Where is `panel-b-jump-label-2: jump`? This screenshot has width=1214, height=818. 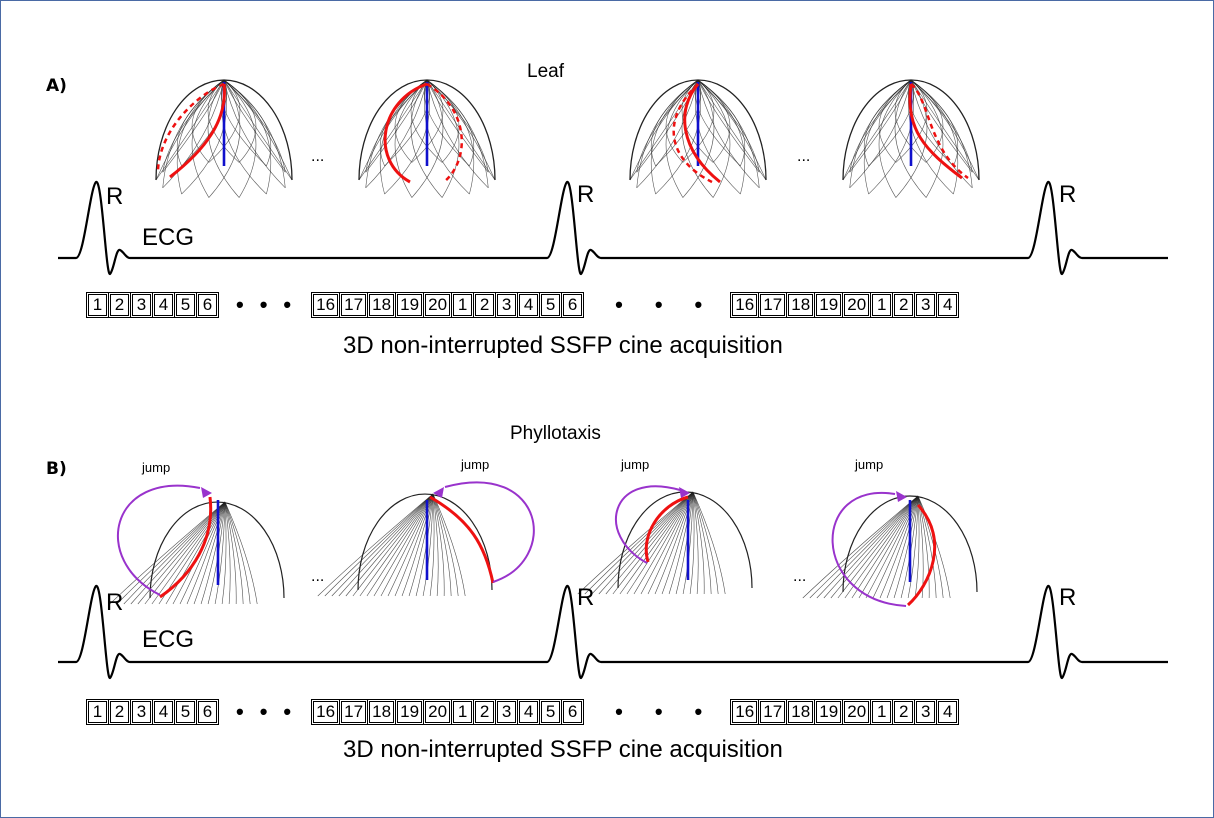
panel-b-jump-label-2: jump is located at coordinates (475, 464).